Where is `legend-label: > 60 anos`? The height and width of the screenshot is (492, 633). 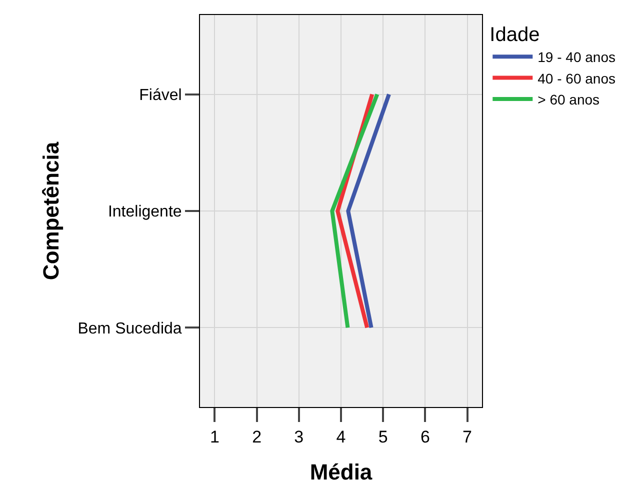
legend-label: > 60 anos is located at coordinates (569, 99).